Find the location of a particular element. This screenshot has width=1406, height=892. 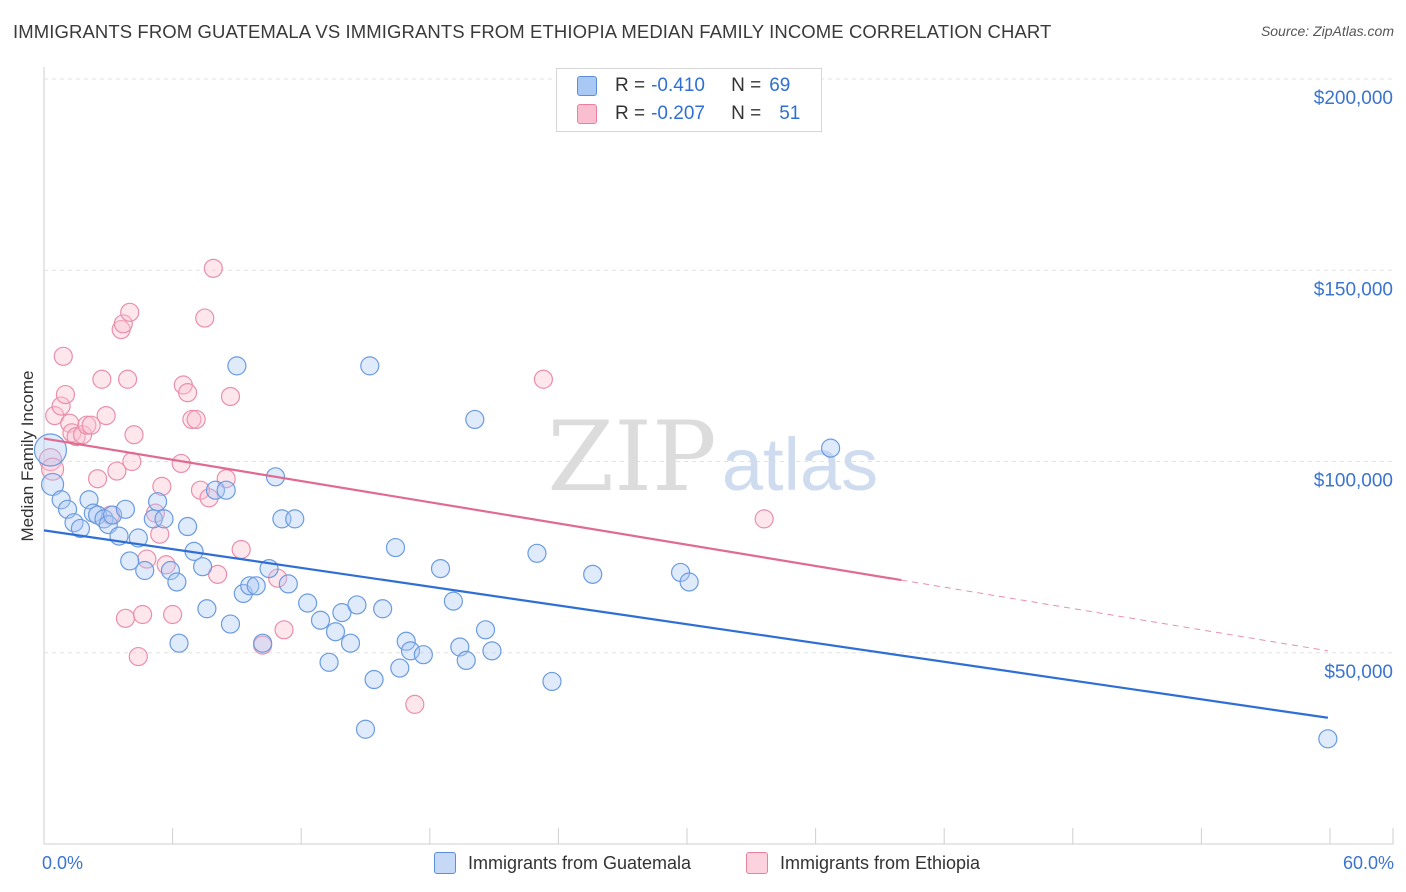

watermark-zip: ZIP is located at coordinates (631, 457).